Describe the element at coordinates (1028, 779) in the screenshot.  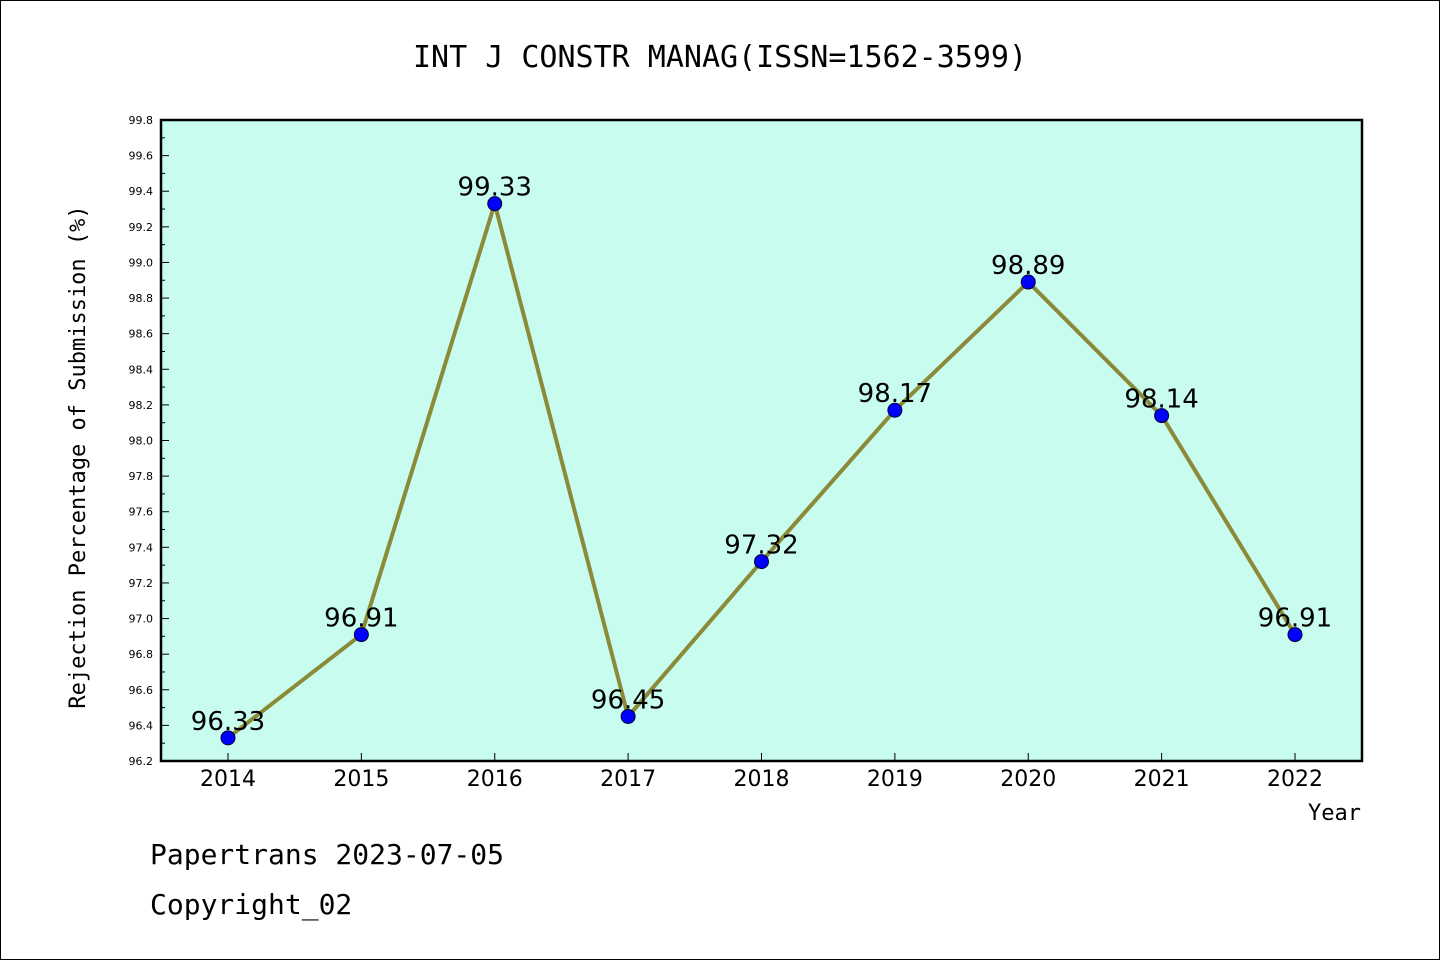
I see `x-tick-label: 2020` at that location.